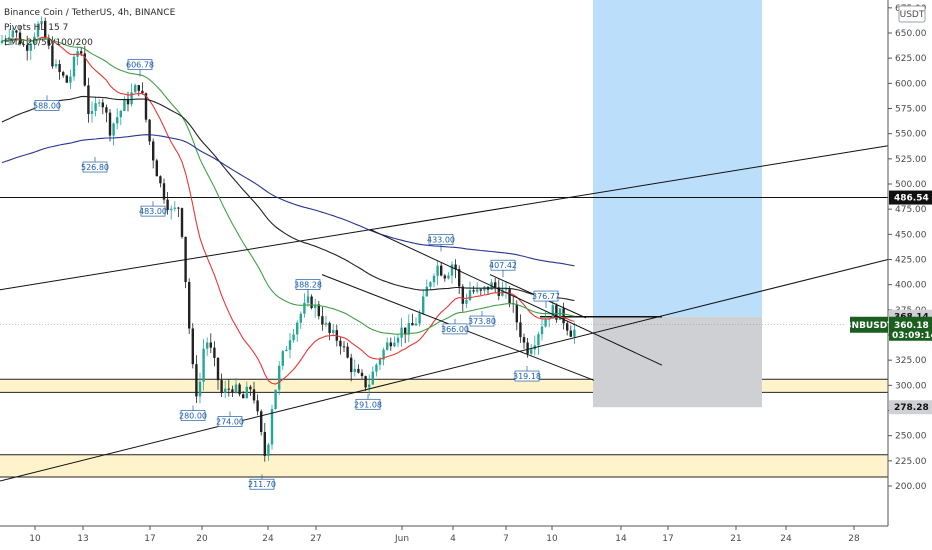 The width and height of the screenshot is (932, 550). Describe the element at coordinates (912, 14) in the screenshot. I see `currency-button: USDT` at that location.